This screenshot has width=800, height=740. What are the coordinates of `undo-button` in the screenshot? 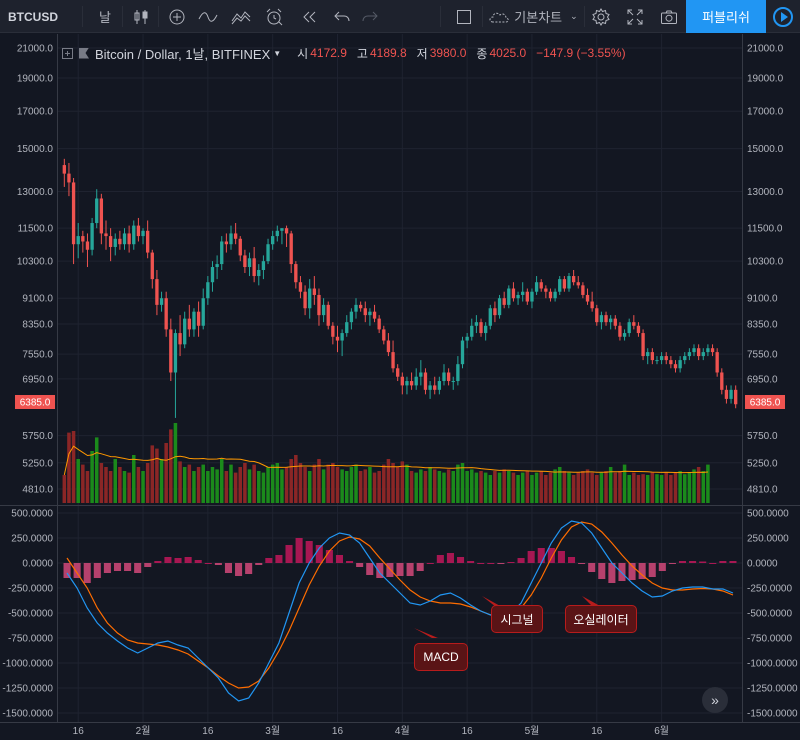 It's located at (342, 16).